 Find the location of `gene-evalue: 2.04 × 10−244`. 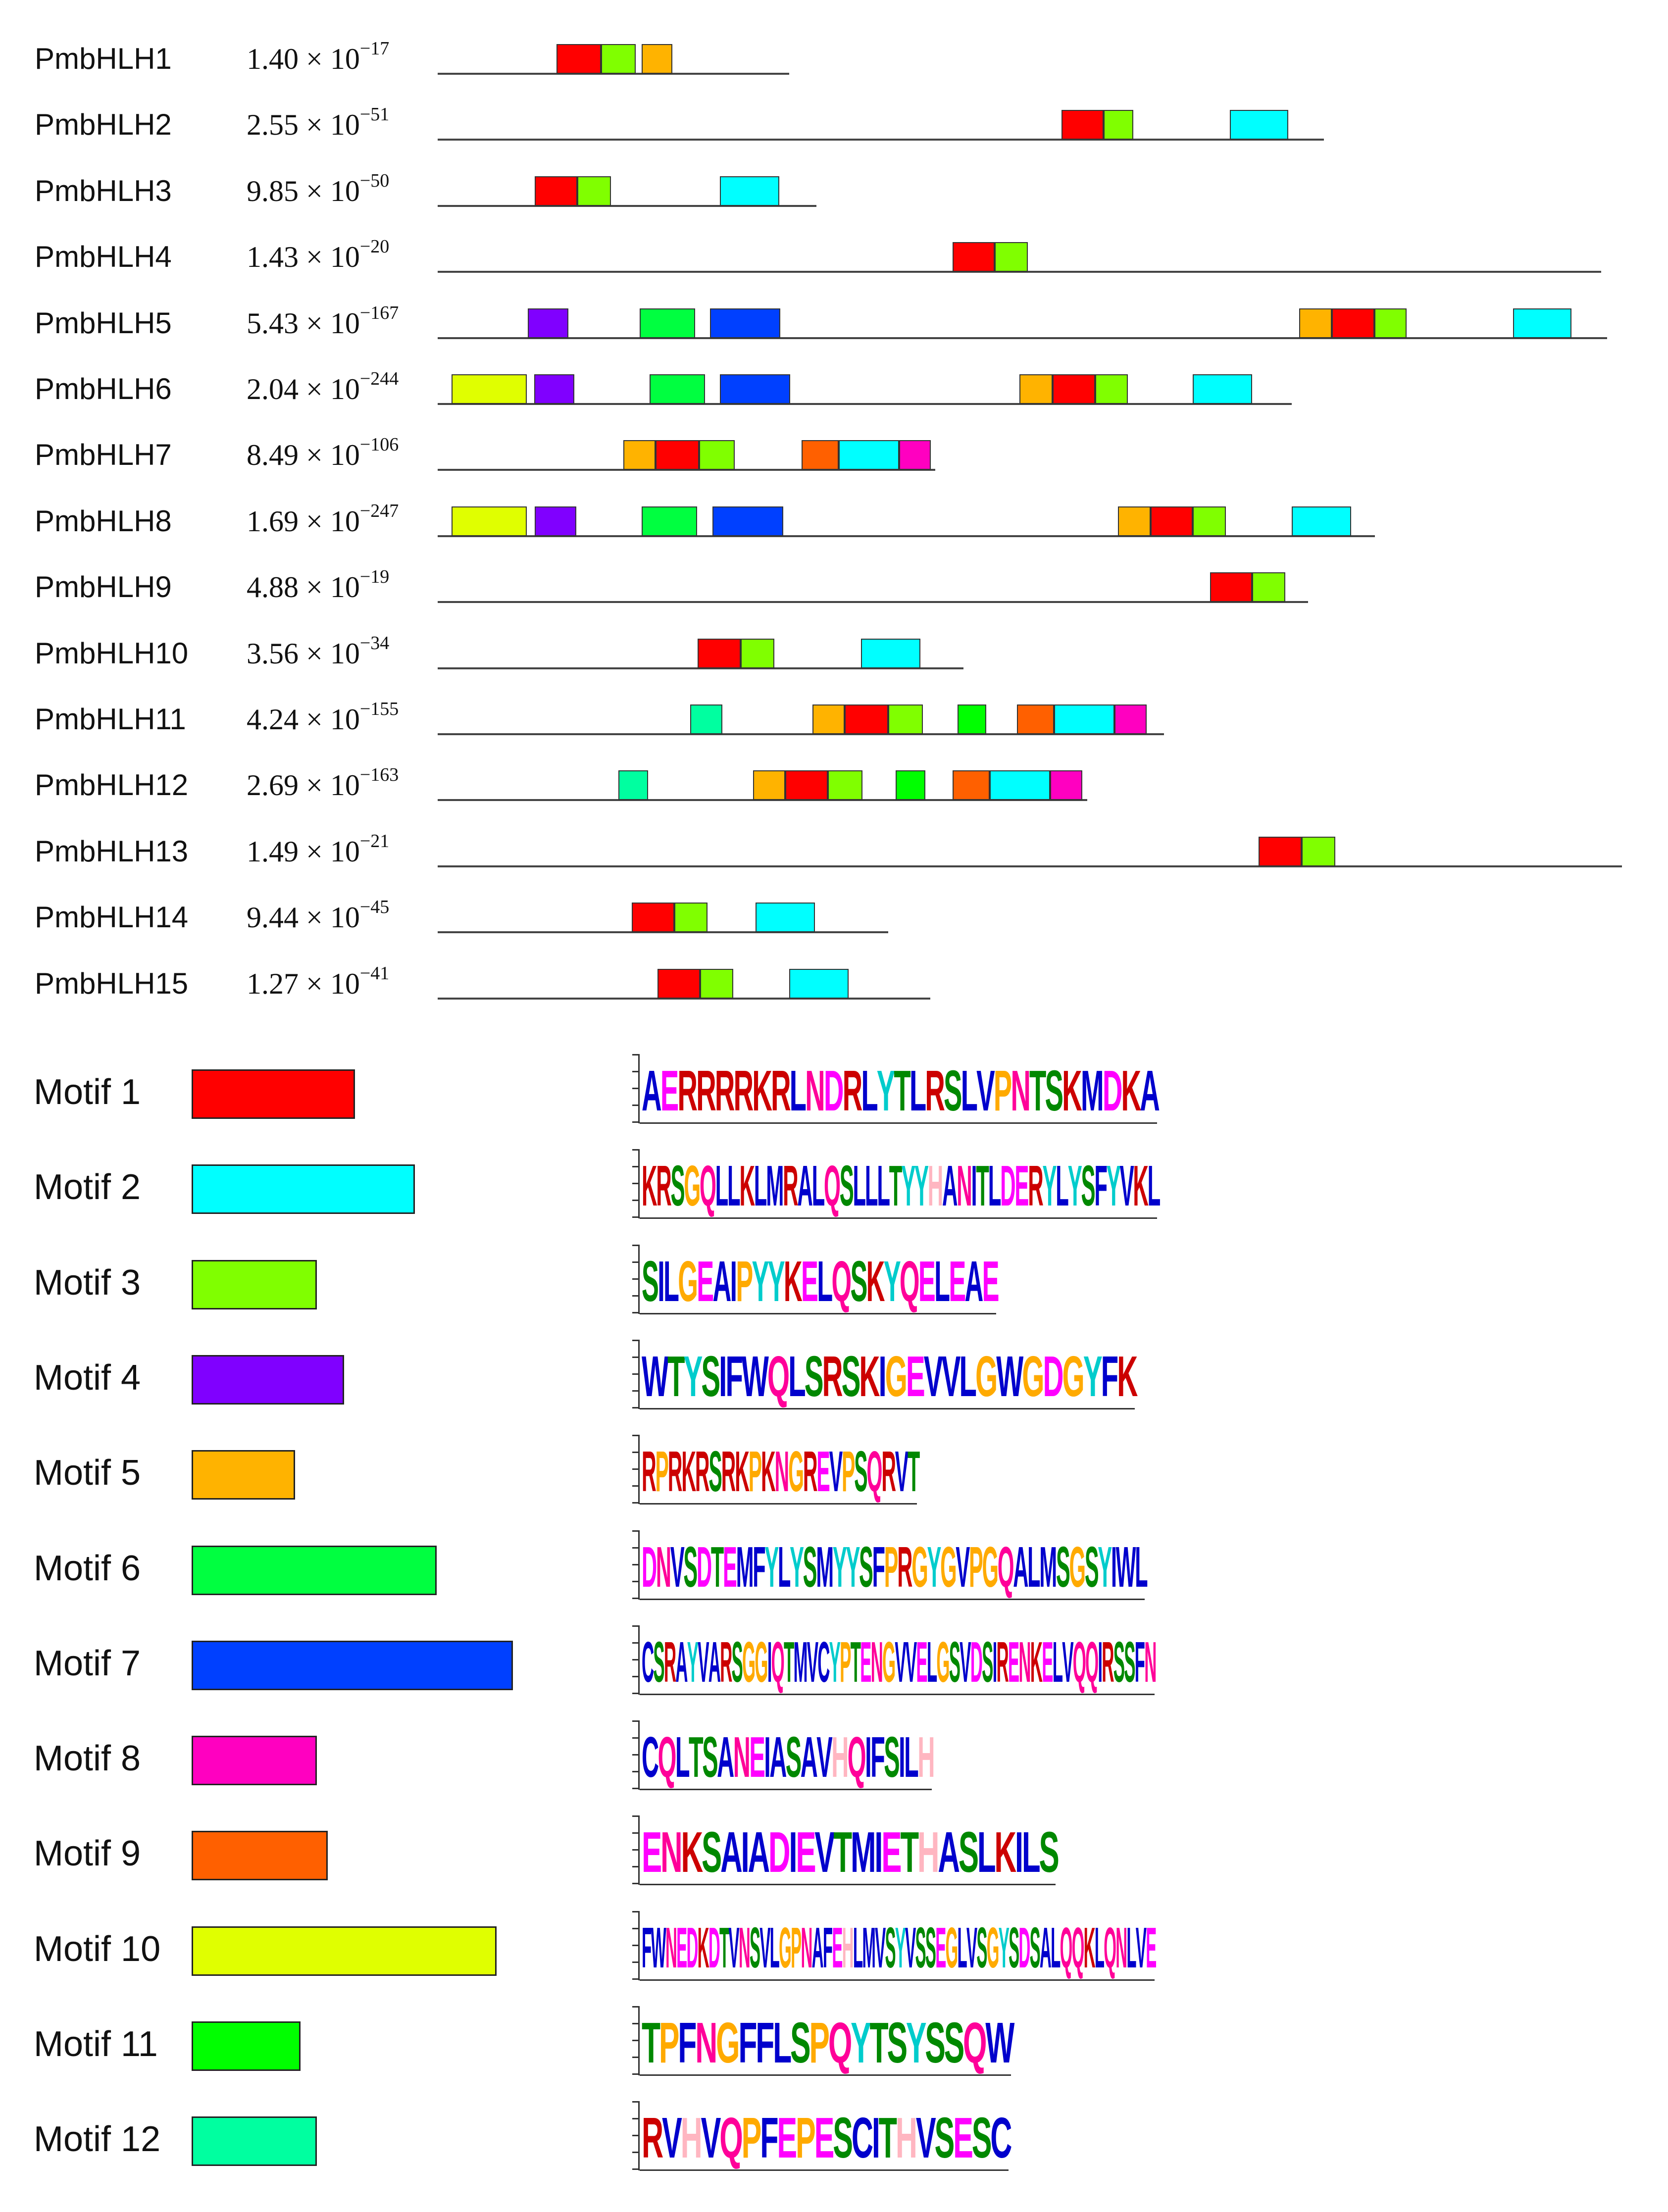

gene-evalue: 2.04 × 10−244 is located at coordinates (323, 387).